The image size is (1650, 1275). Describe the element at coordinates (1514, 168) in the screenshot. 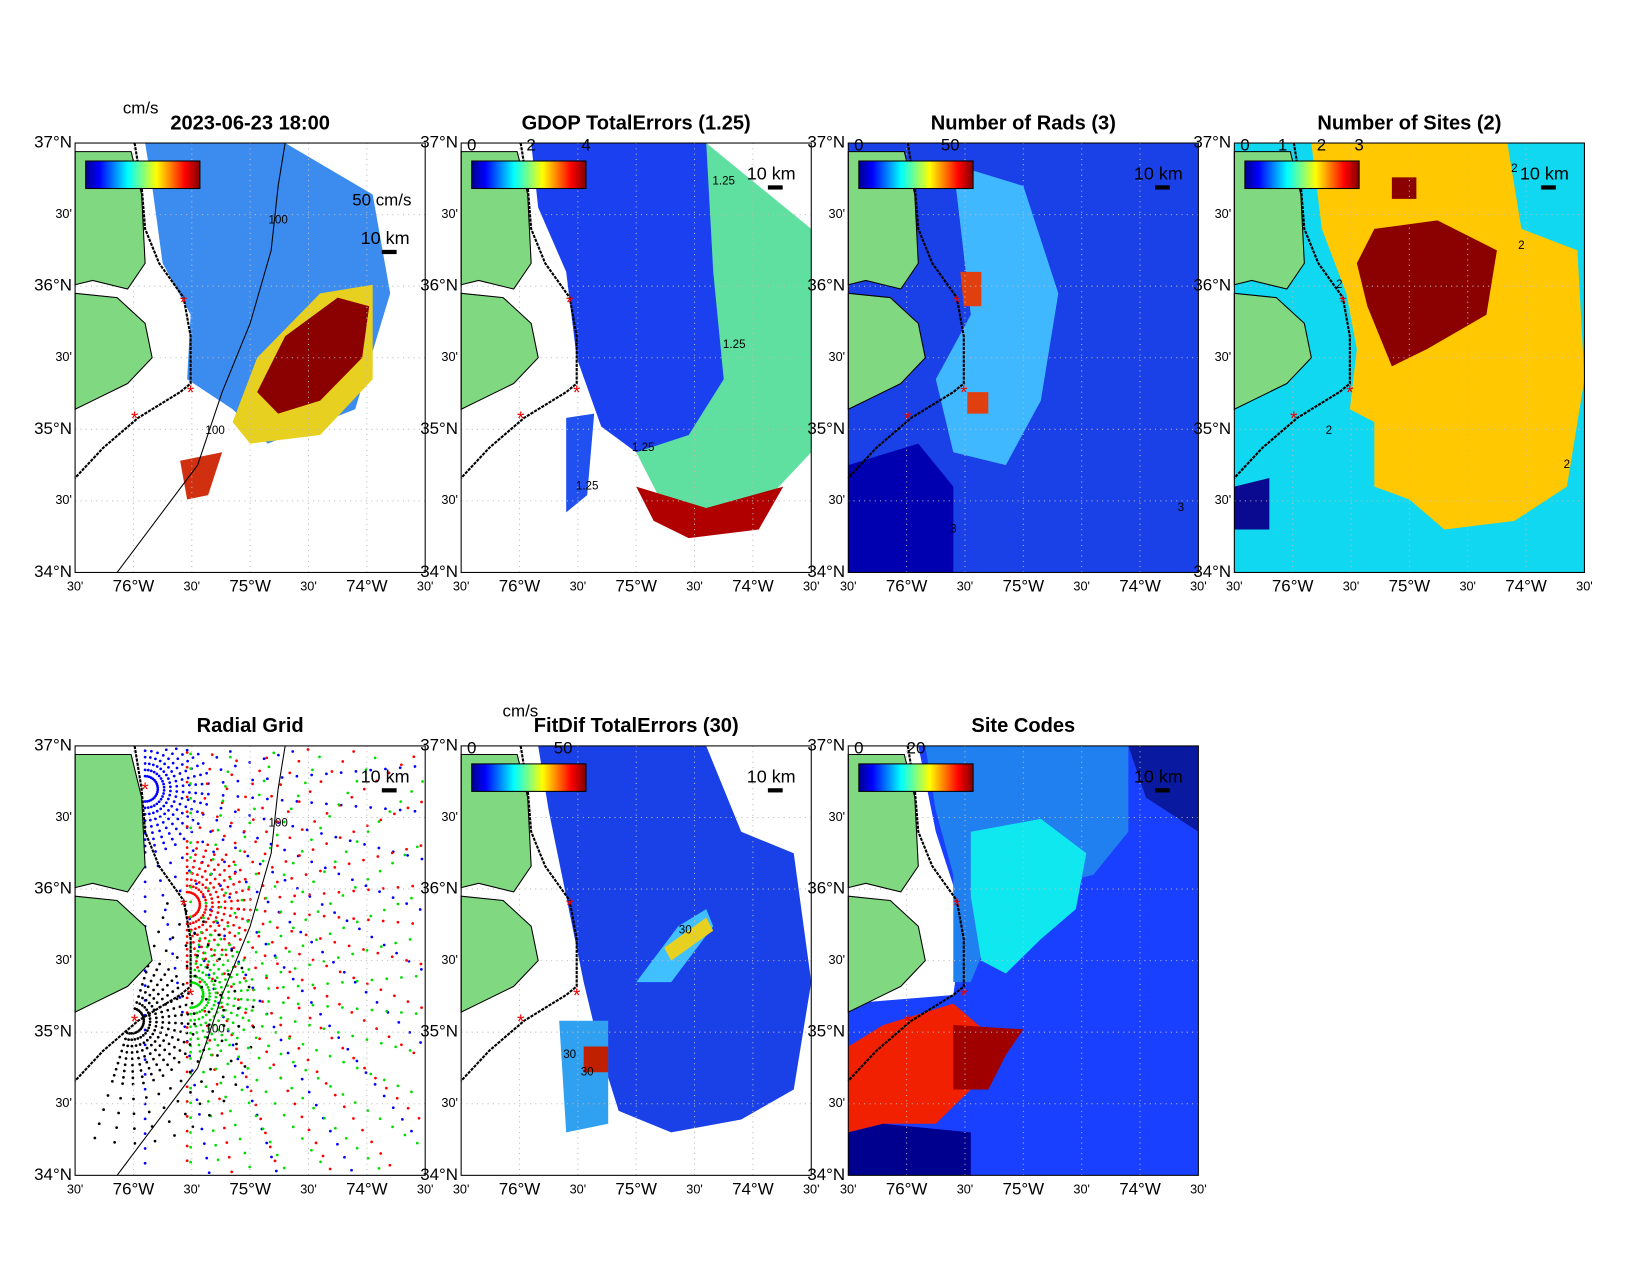

I see `contour-label: 2` at that location.